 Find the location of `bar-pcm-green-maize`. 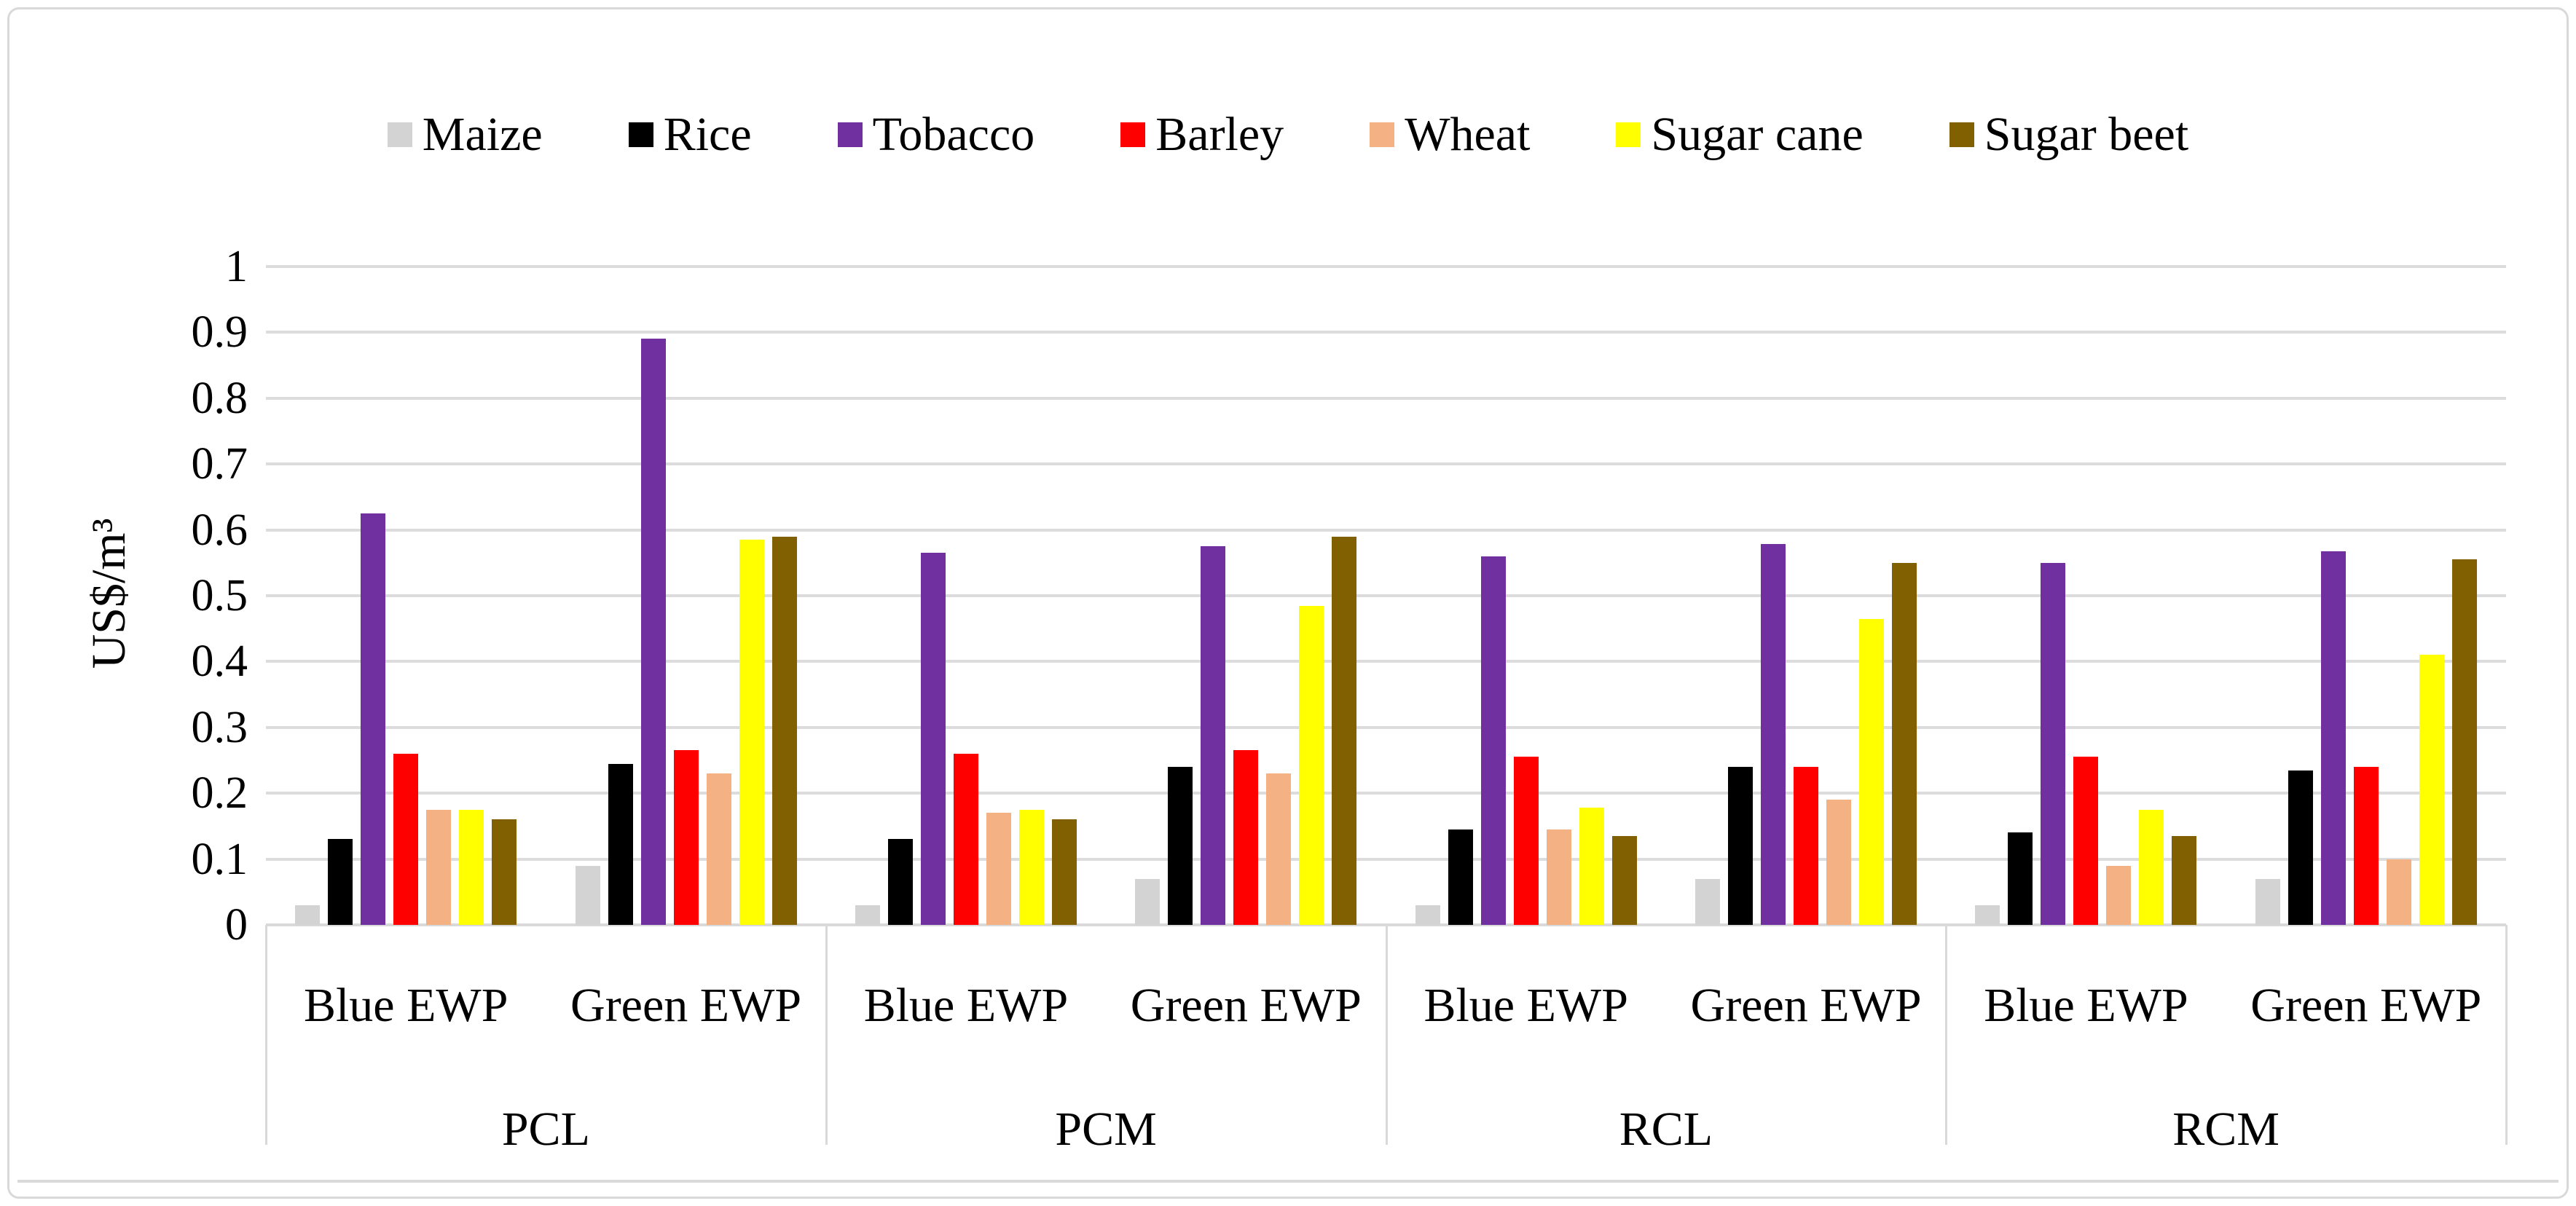

bar-pcm-green-maize is located at coordinates (1148, 902).